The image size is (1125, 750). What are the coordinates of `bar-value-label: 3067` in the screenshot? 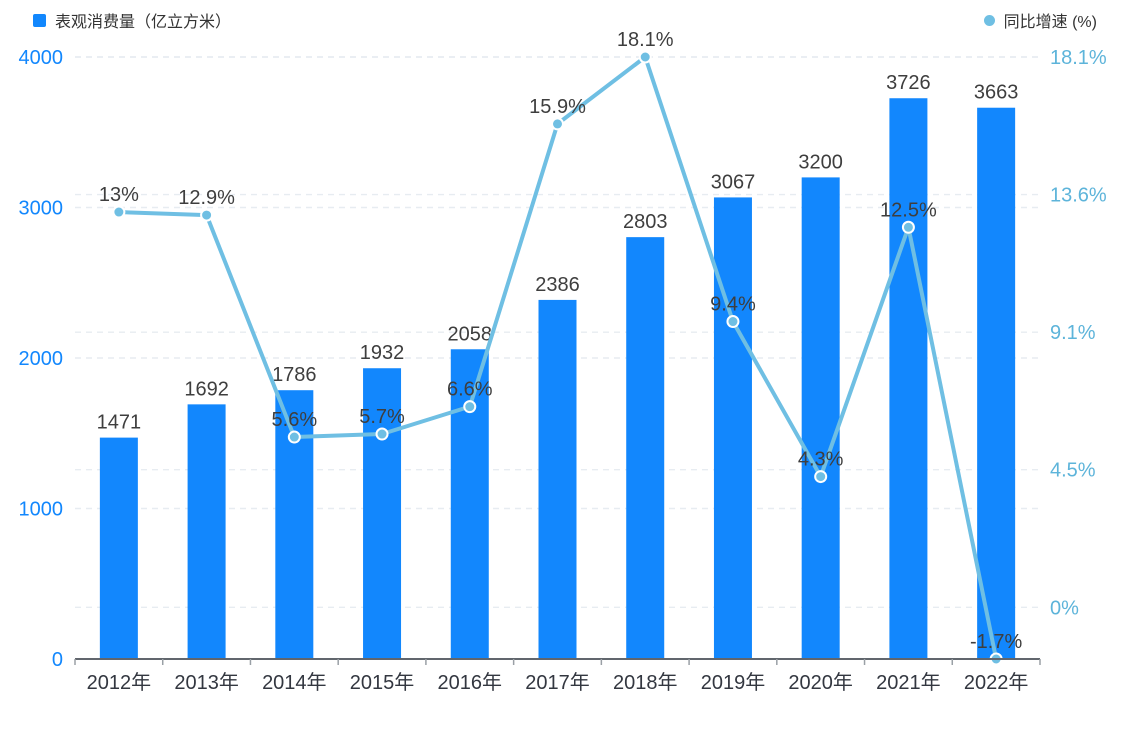 It's located at (733, 182).